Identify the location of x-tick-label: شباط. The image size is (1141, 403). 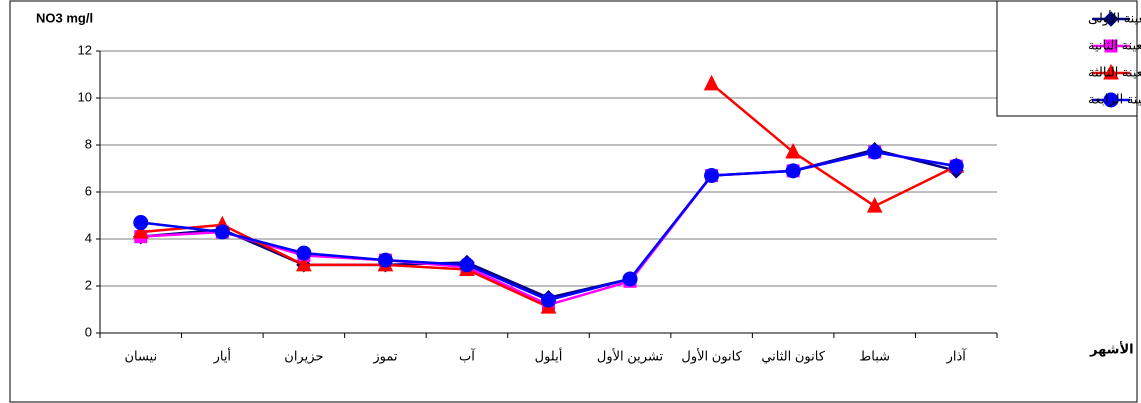
(874, 355).